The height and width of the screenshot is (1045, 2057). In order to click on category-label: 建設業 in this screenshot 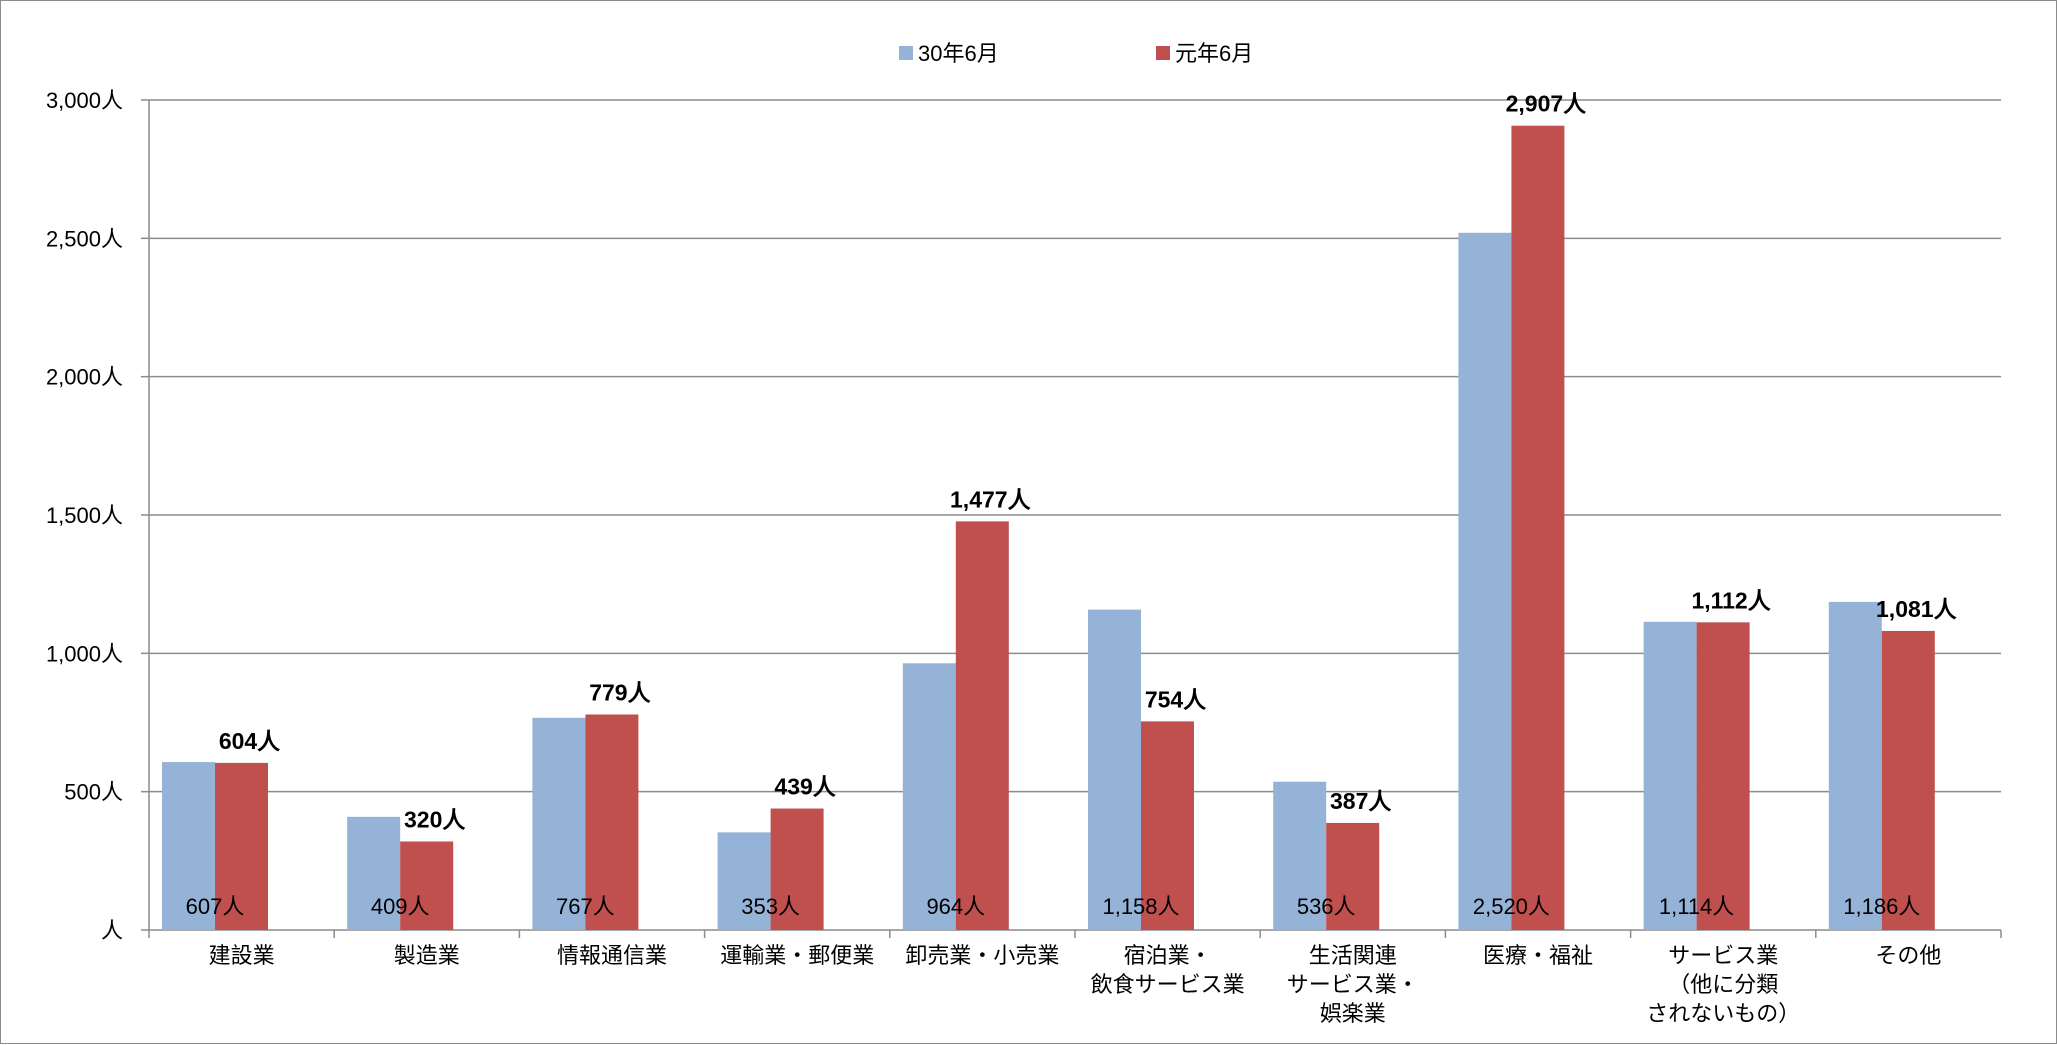, I will do `click(242, 955)`.